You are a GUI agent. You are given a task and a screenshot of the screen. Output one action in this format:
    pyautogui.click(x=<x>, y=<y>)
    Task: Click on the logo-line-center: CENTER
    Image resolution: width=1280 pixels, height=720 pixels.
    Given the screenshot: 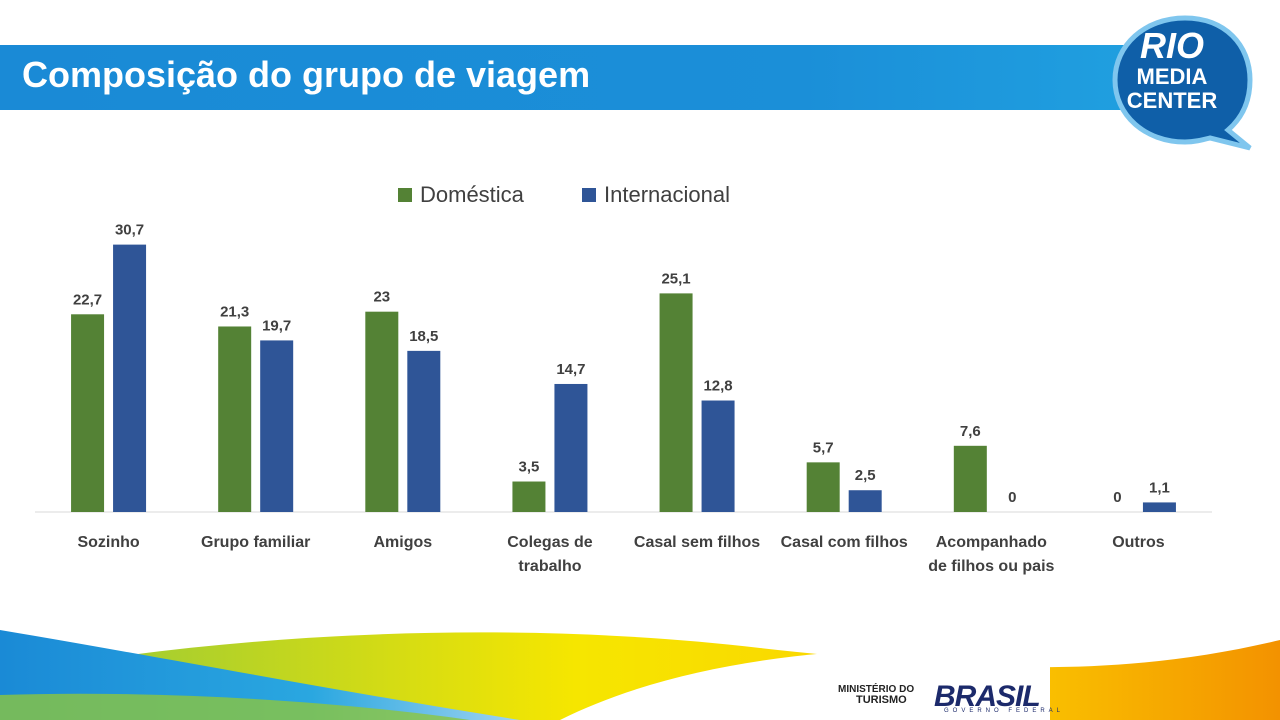 What is the action you would take?
    pyautogui.click(x=1172, y=100)
    